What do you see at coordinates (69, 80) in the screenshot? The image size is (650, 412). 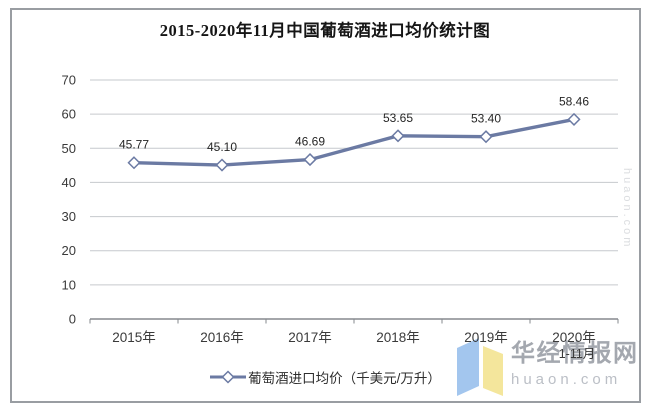 I see `y-tick-label: 70` at bounding box center [69, 80].